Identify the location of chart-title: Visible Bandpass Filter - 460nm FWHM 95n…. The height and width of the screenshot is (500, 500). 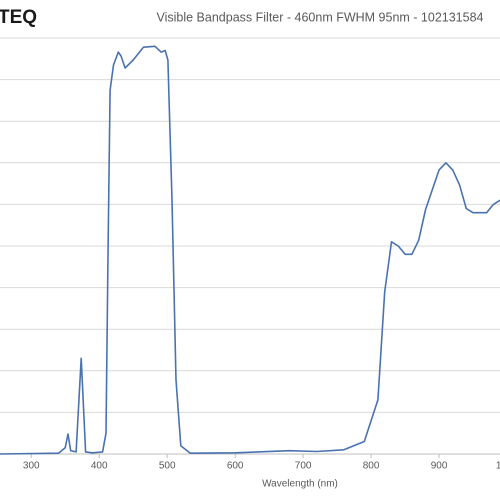
(319, 17).